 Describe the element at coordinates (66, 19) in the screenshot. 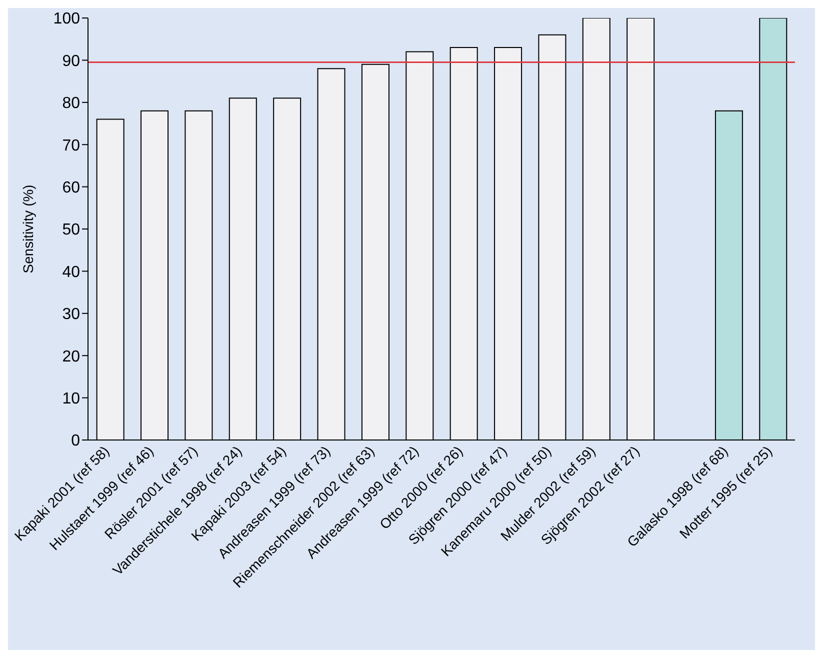

I see `y-tick-label: 100` at that location.